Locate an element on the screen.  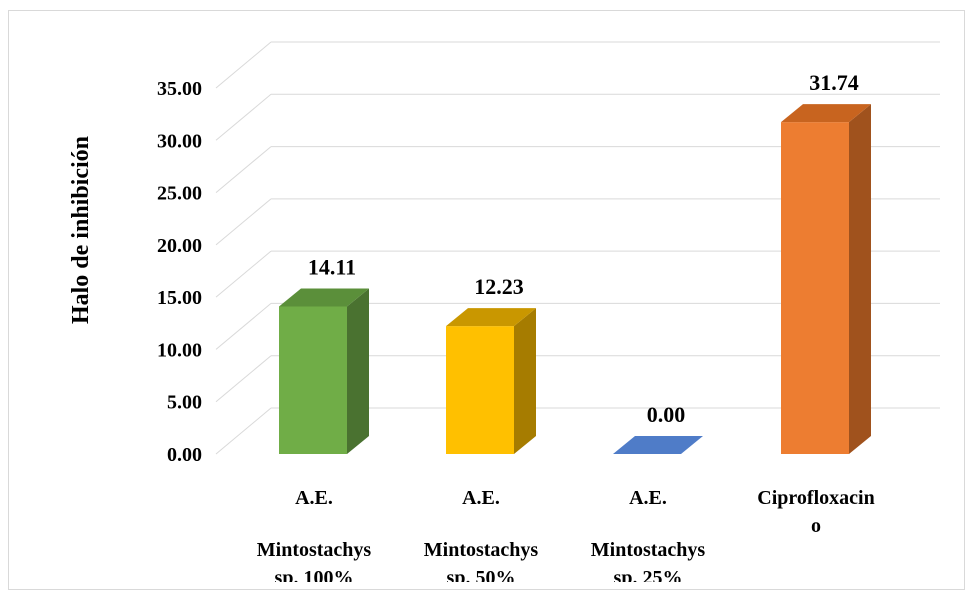
data-label: 31.74 is located at coordinates (834, 82).